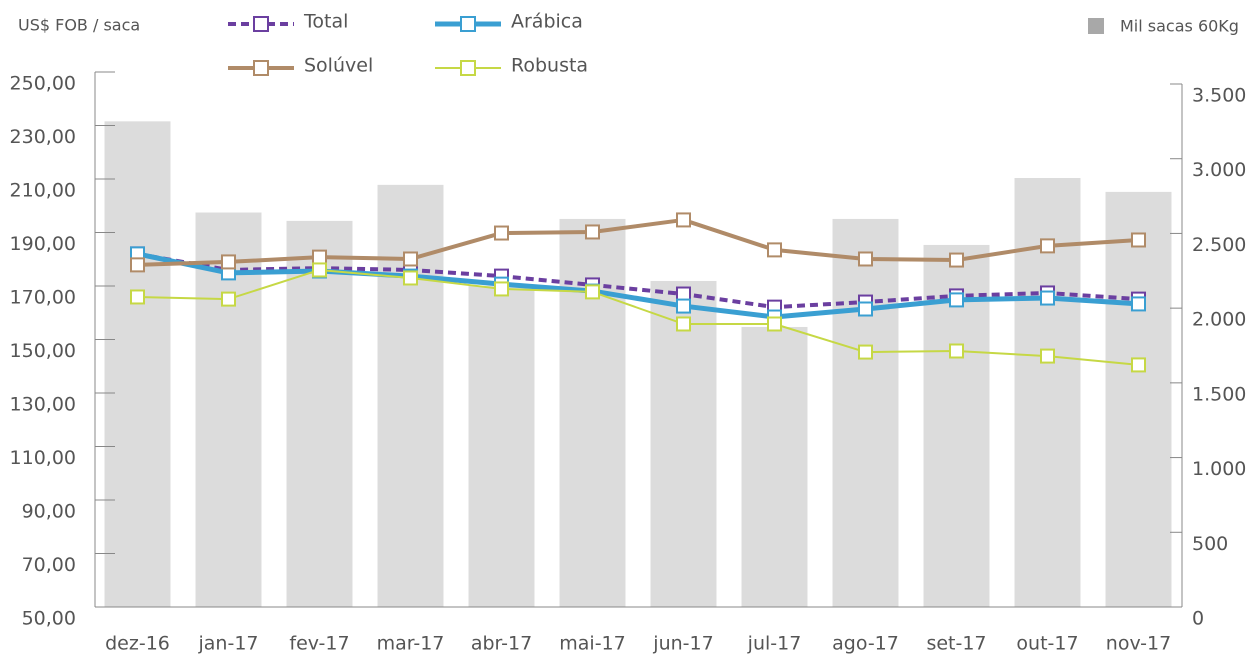 The image size is (1254, 657). Describe the element at coordinates (411, 644) in the screenshot. I see `x-tick-label: mar-17` at that location.